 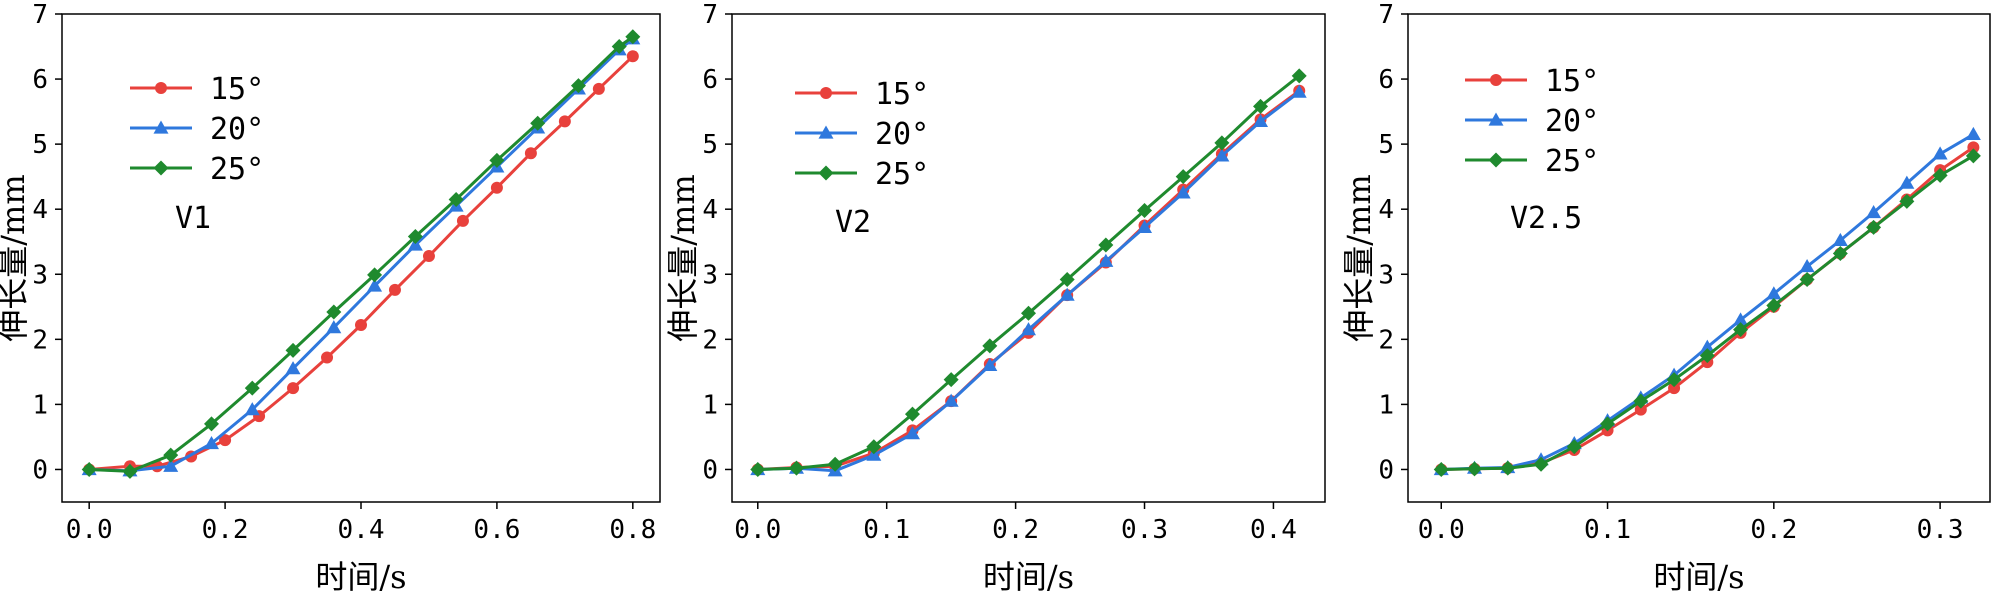 What do you see at coordinates (1546, 218) in the screenshot?
I see `panel-annotation: V2.5` at bounding box center [1546, 218].